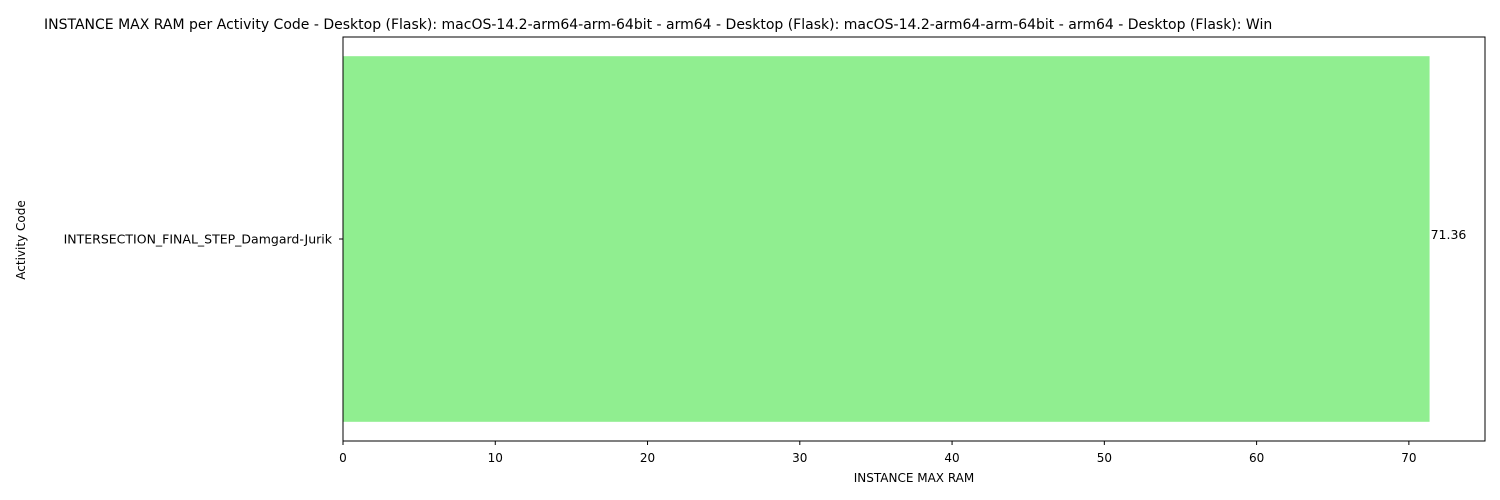 The image size is (1500, 500). I want to click on y-axis-label: Activity Code, so click(21, 239).